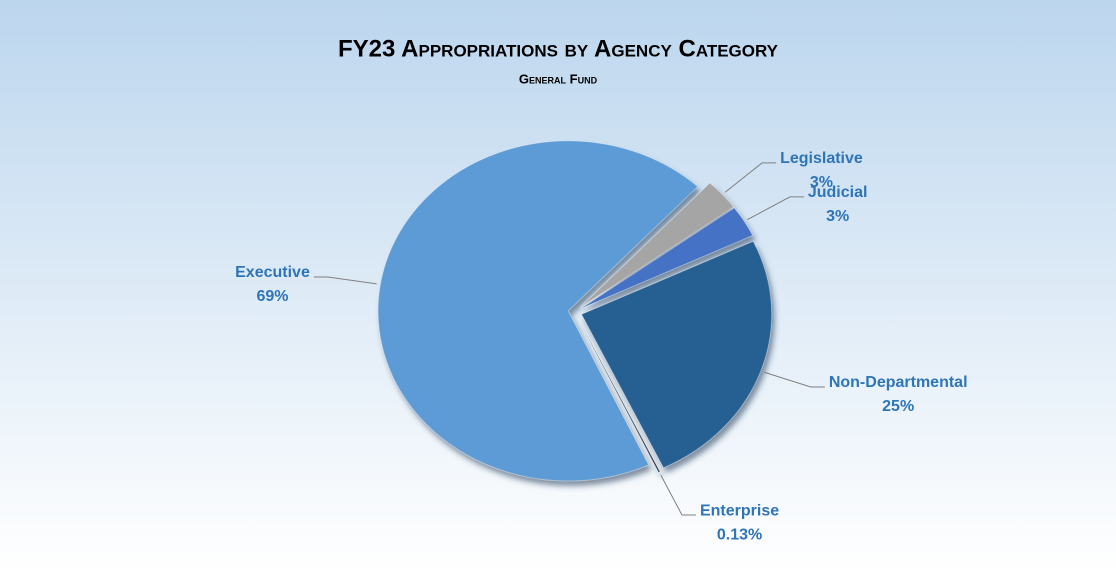 This screenshot has height=571, width=1116. What do you see at coordinates (739, 534) in the screenshot?
I see `value-label: 0.13%` at bounding box center [739, 534].